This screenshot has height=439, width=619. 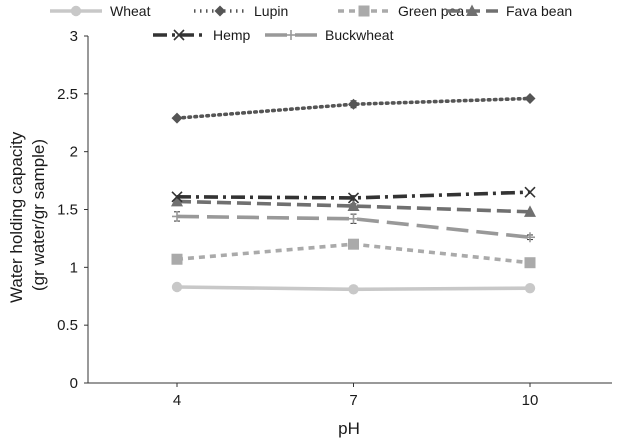 I want to click on legend-item-wheat: Wheat, so click(x=100, y=11).